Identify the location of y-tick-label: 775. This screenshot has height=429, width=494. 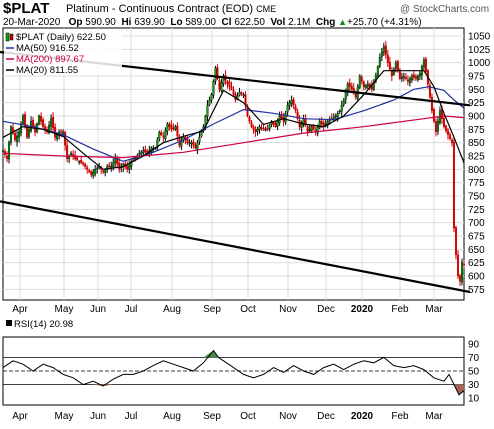
(476, 183).